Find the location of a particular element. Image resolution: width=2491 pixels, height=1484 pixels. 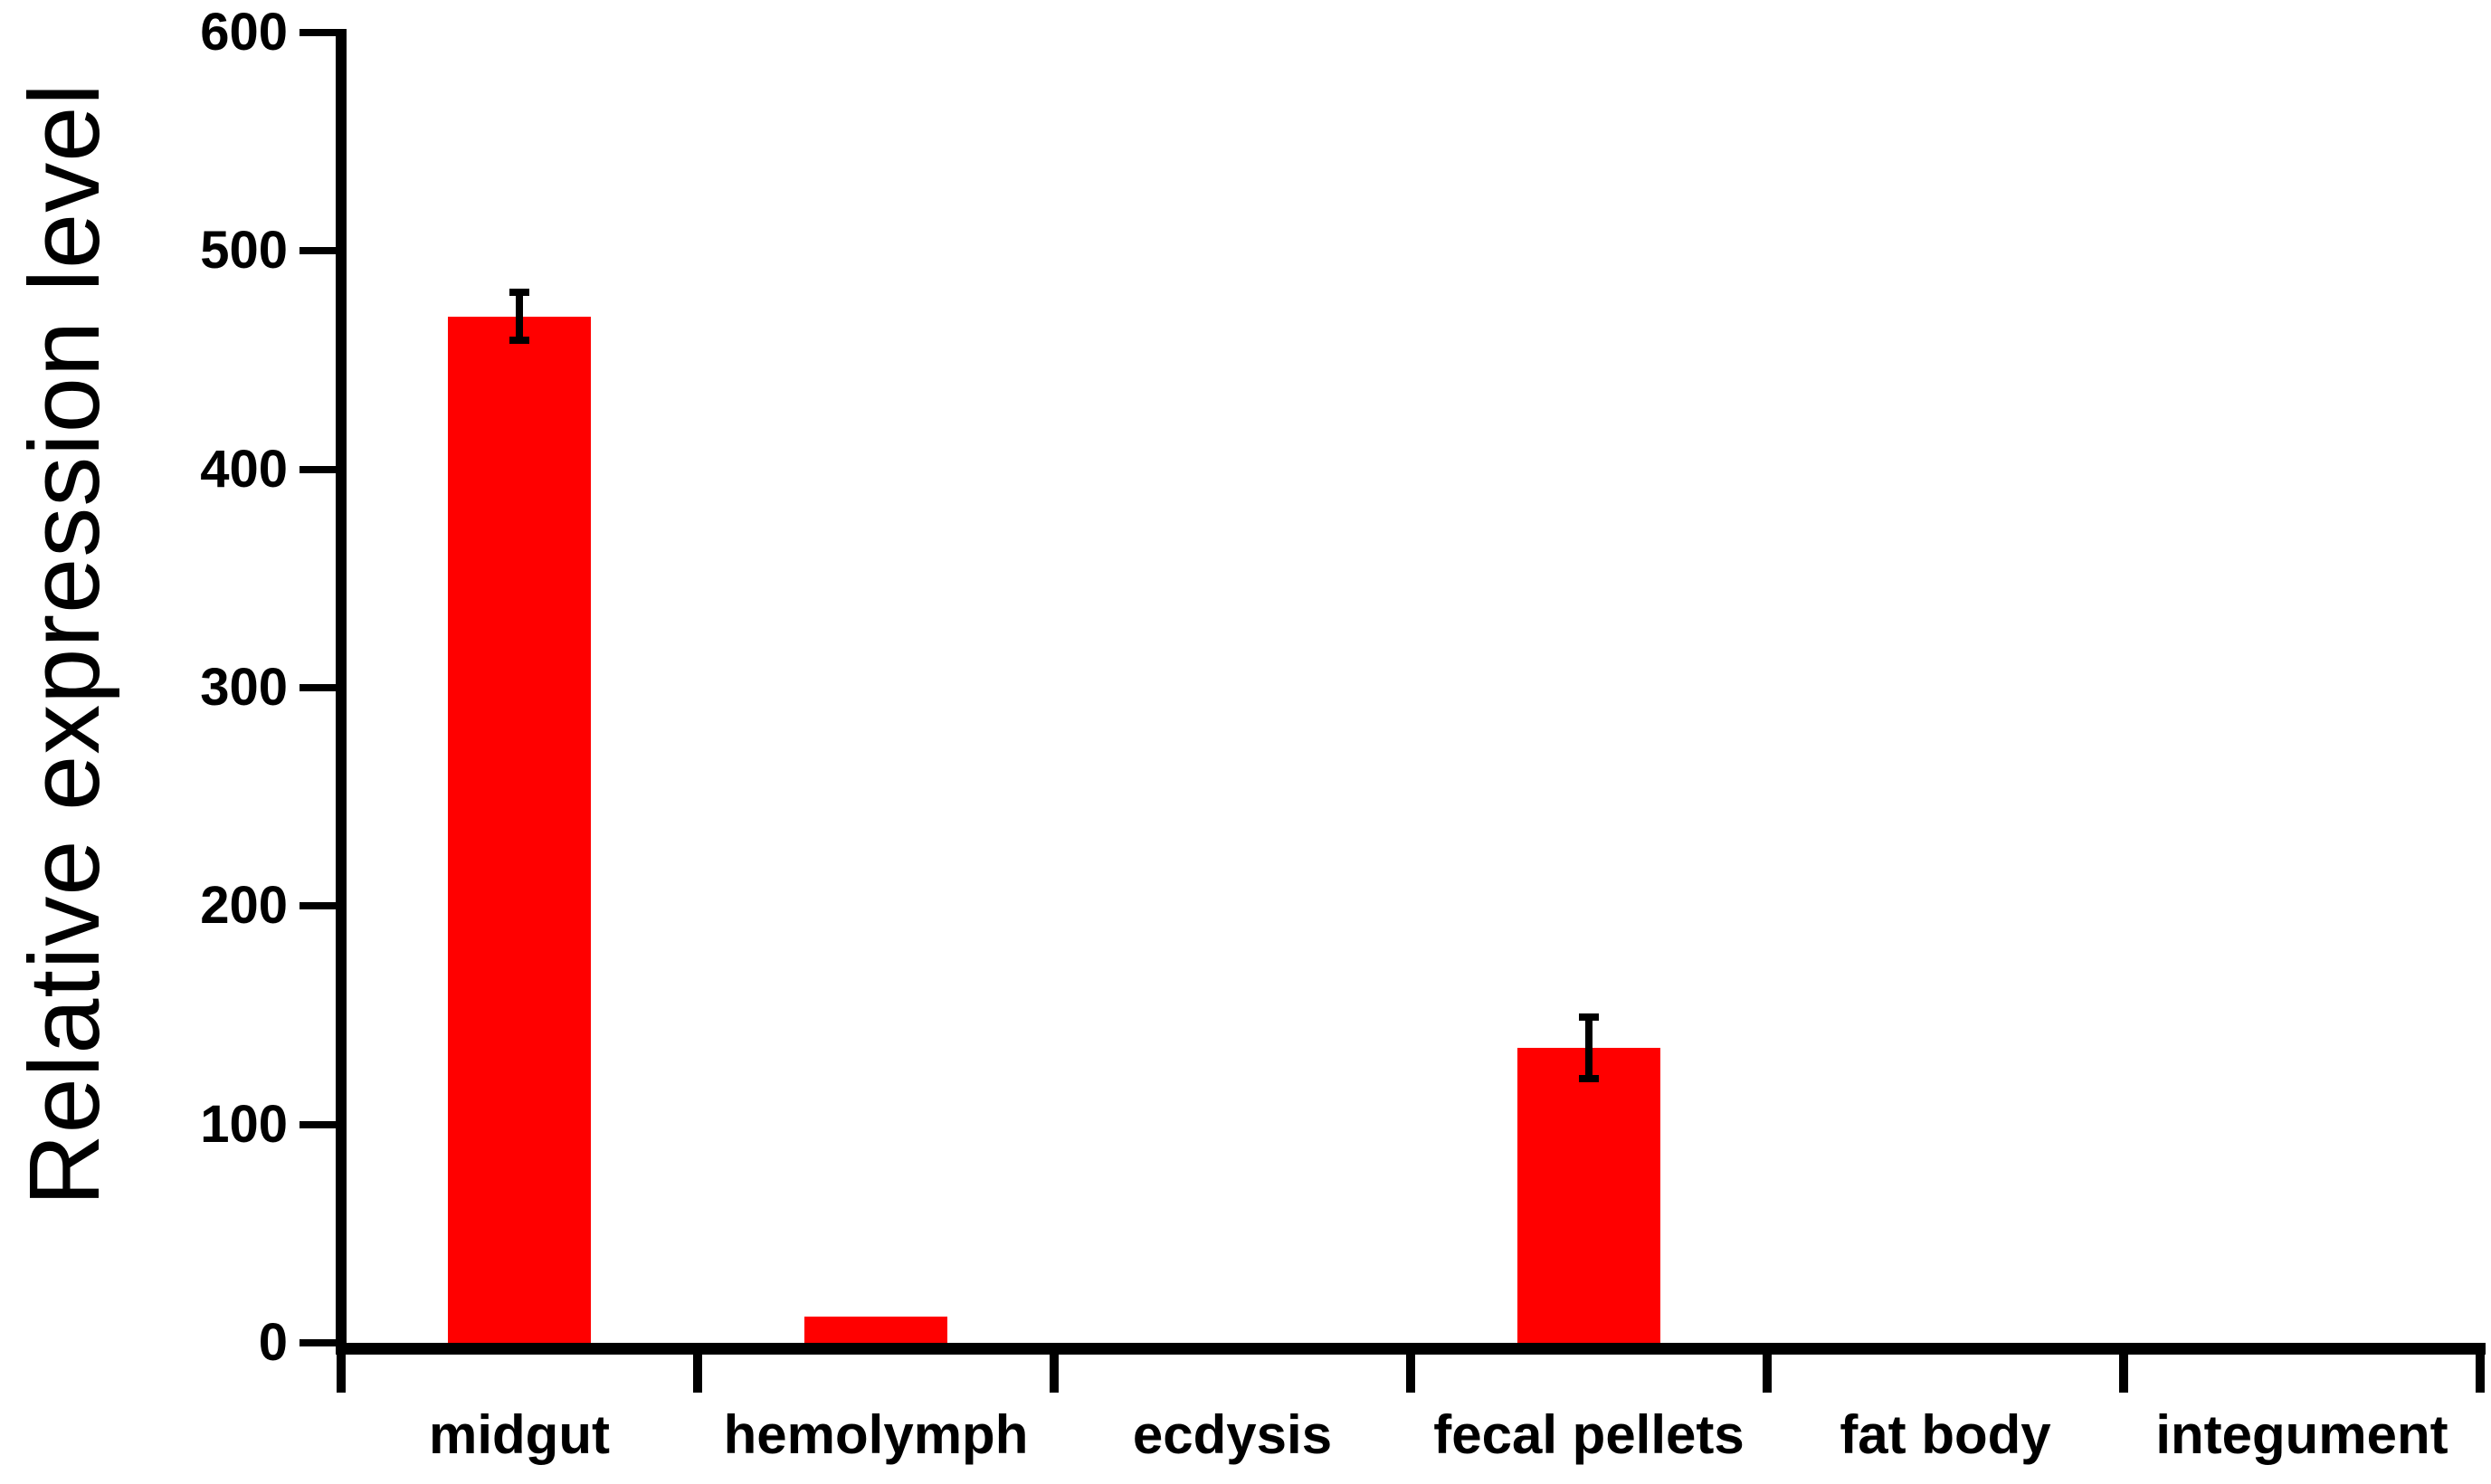

bar-fecal-pellets is located at coordinates (1589, 1195).